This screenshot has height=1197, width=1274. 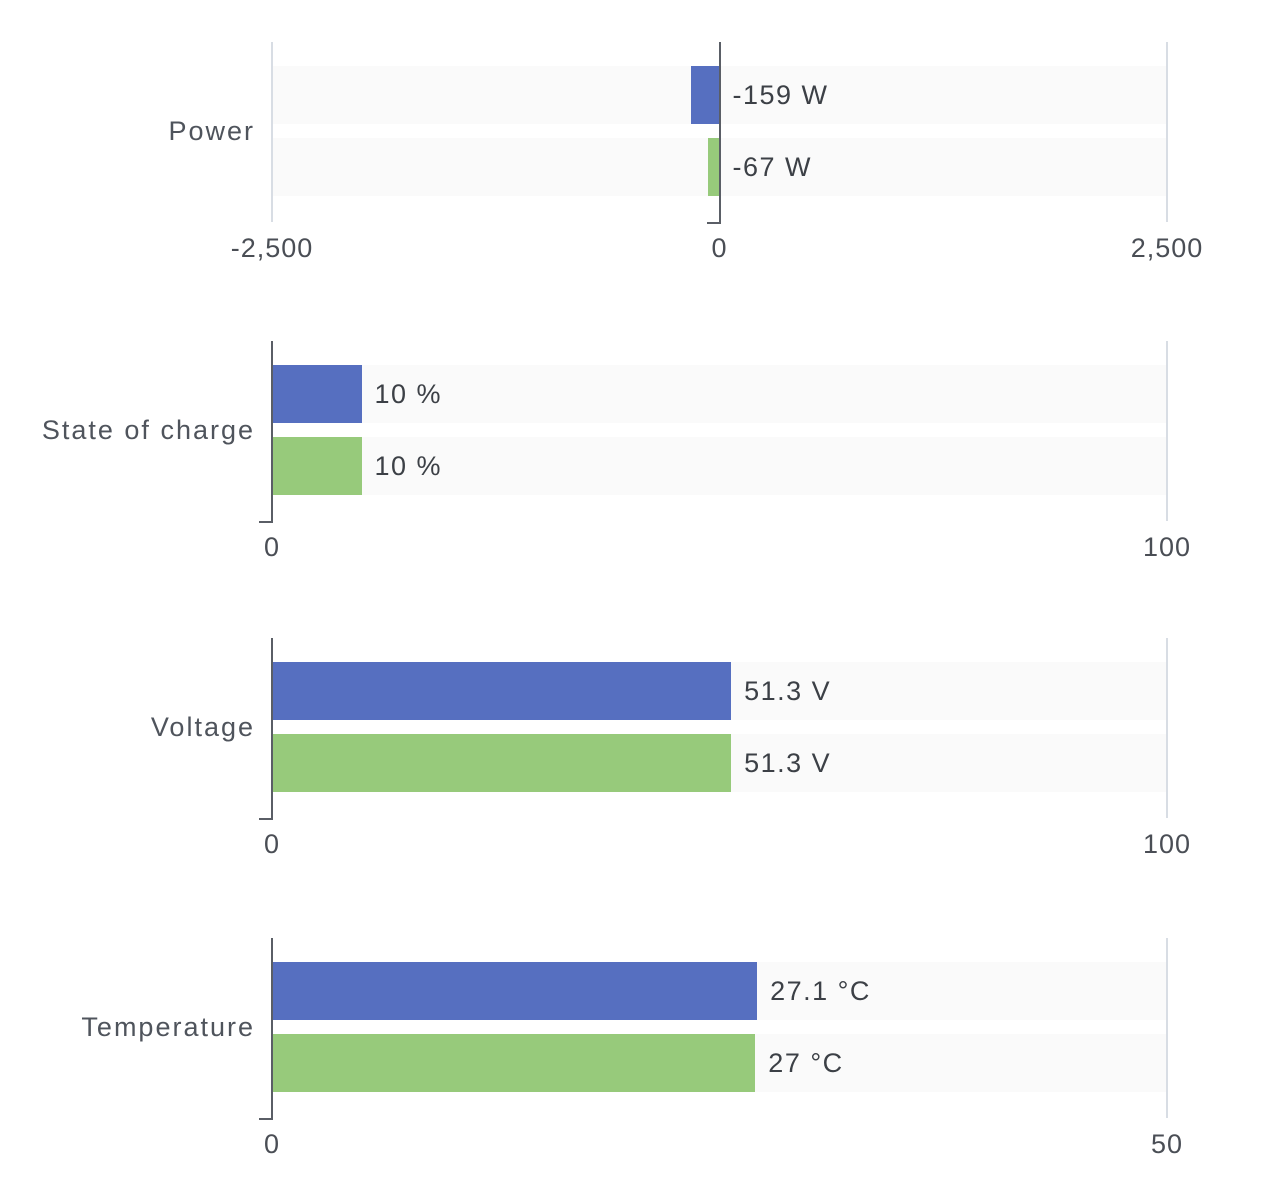 I want to click on x-tick-label: 2,500, so click(x=1167, y=248).